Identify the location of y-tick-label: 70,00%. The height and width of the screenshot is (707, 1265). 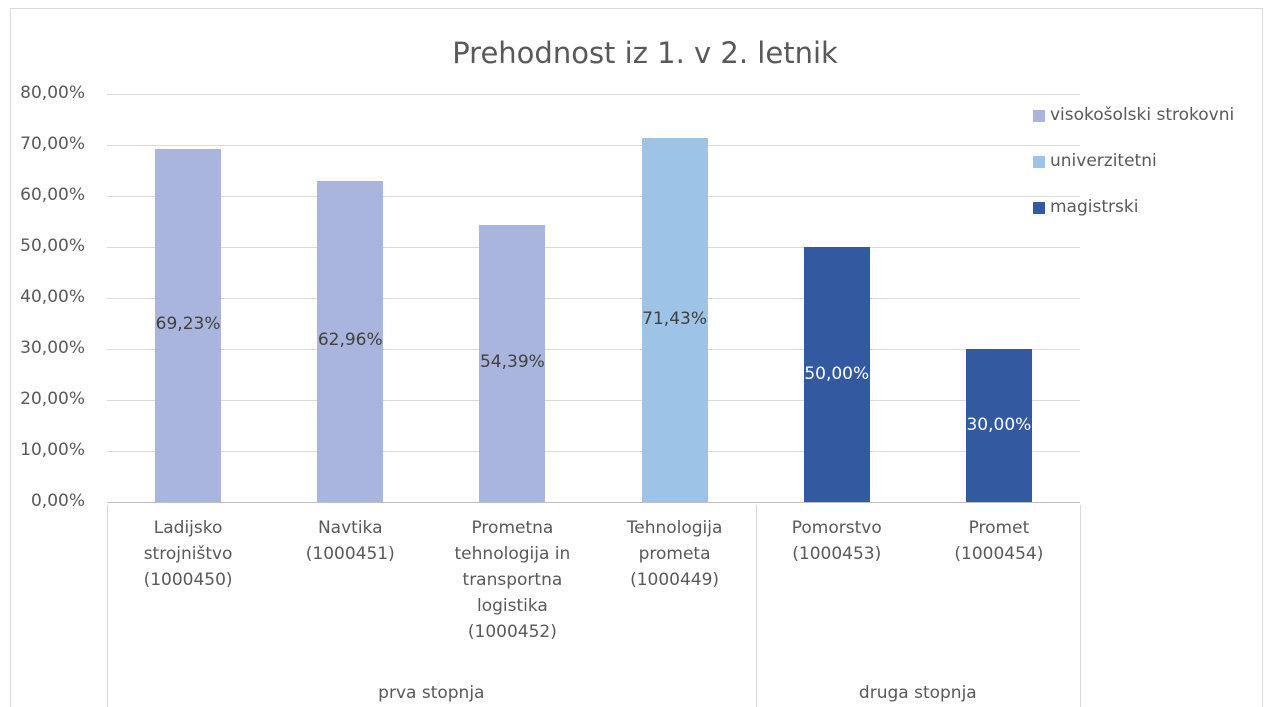
(52, 144).